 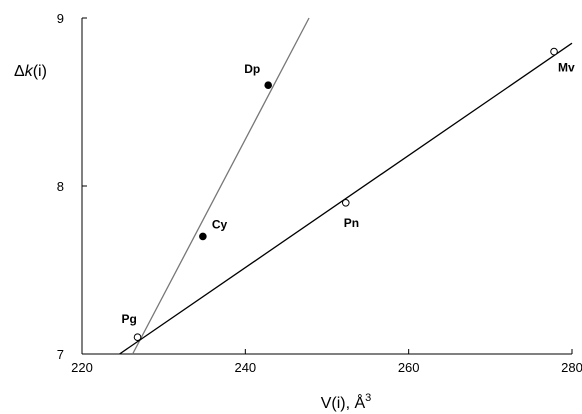 What do you see at coordinates (82, 367) in the screenshot?
I see `x-tick-label: 220` at bounding box center [82, 367].